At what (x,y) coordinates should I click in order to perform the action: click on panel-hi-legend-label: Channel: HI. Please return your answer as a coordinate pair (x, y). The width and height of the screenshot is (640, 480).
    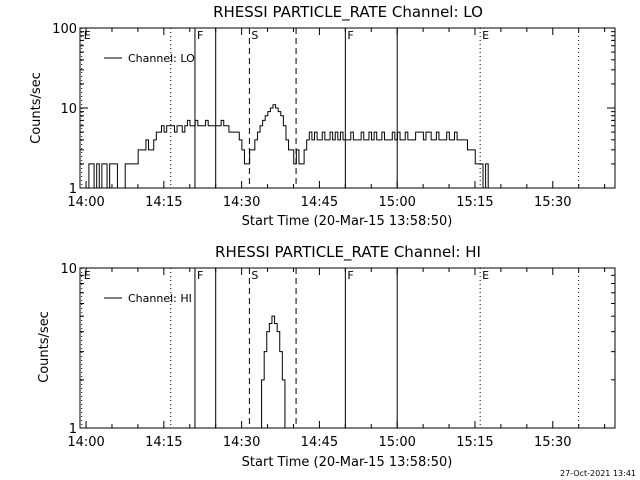
    Looking at the image, I should click on (160, 298).